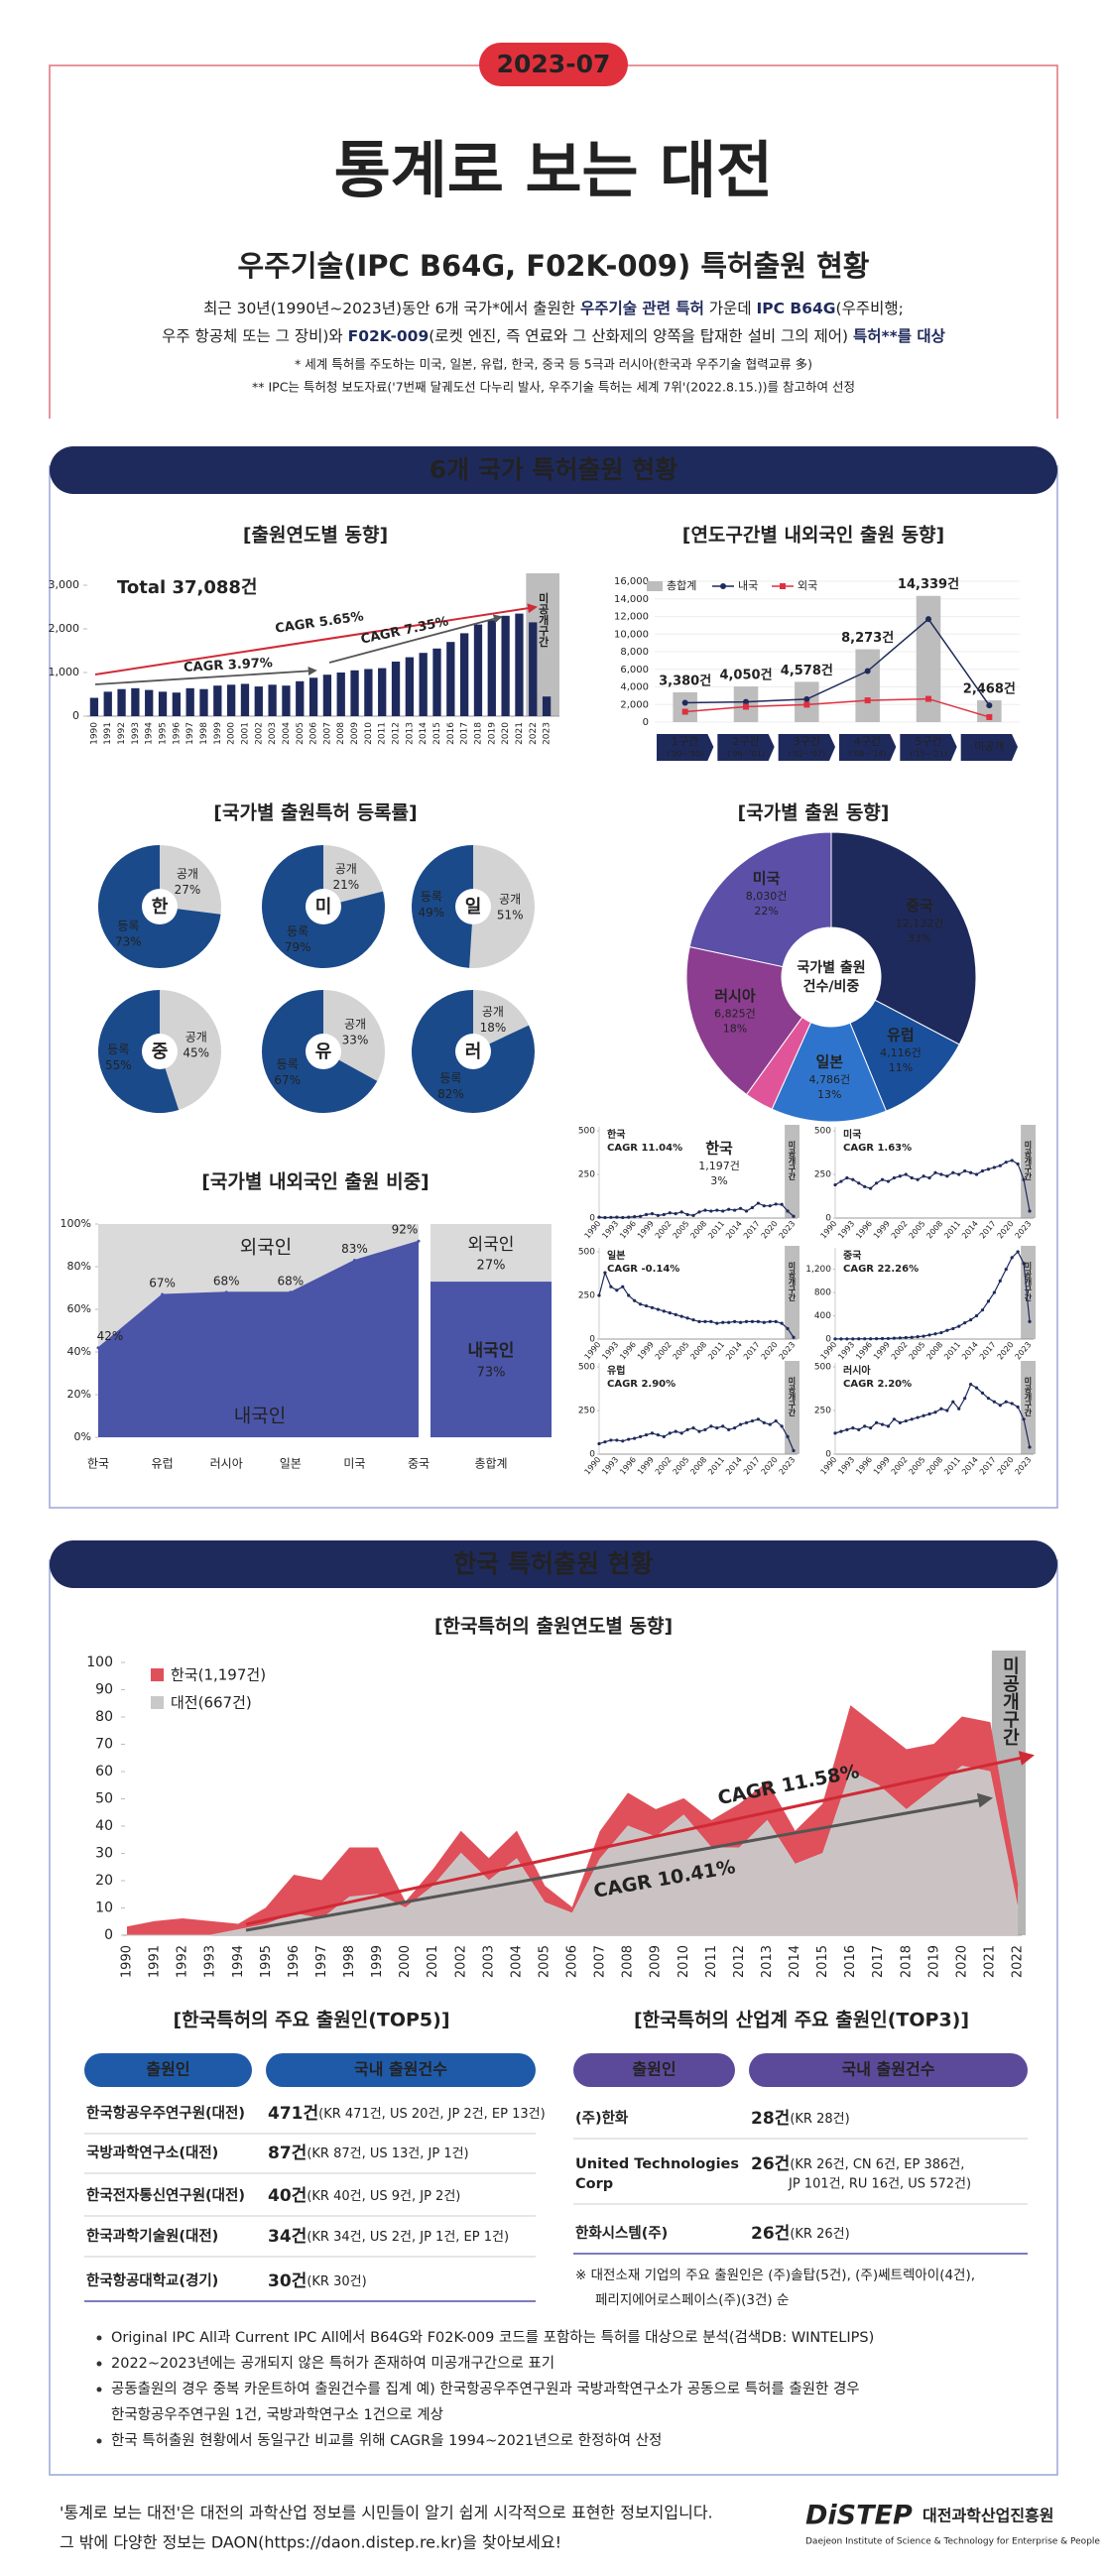  What do you see at coordinates (187, 587) in the screenshot?
I see `total-label: Total 37,088건` at bounding box center [187, 587].